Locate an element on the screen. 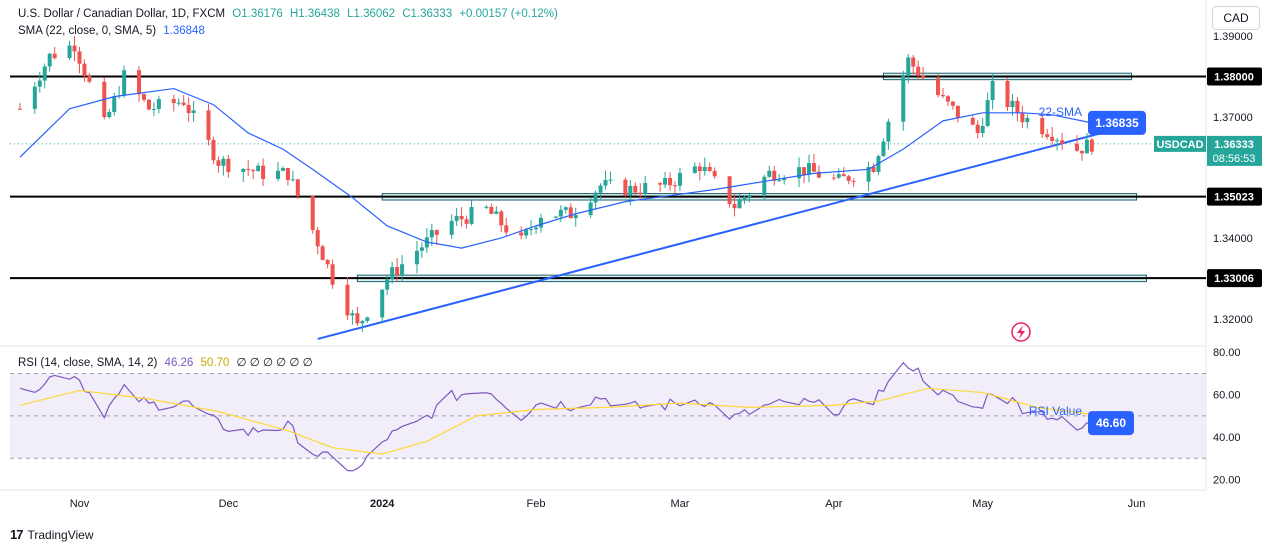 The width and height of the screenshot is (1275, 552). rsi-callout-label: RSI Value is located at coordinates (1055, 411).